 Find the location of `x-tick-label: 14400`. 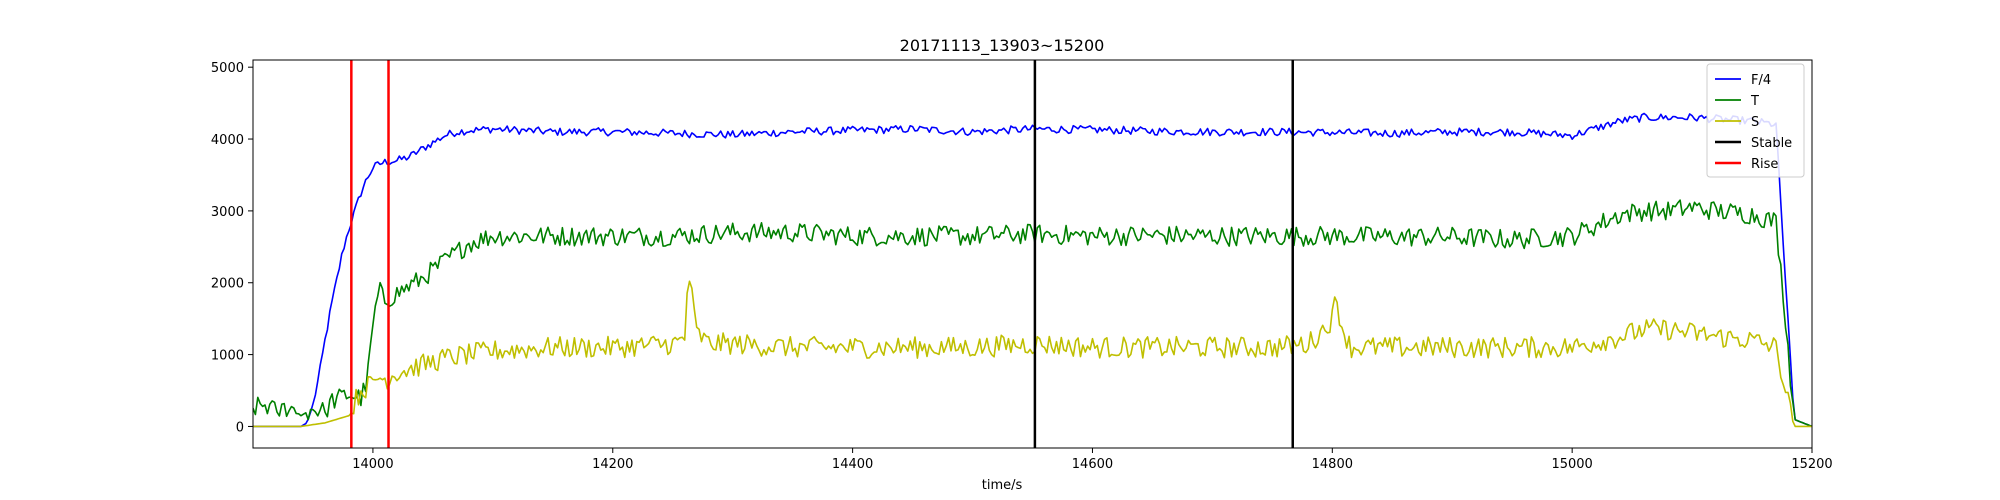

x-tick-label: 14400 is located at coordinates (852, 464).